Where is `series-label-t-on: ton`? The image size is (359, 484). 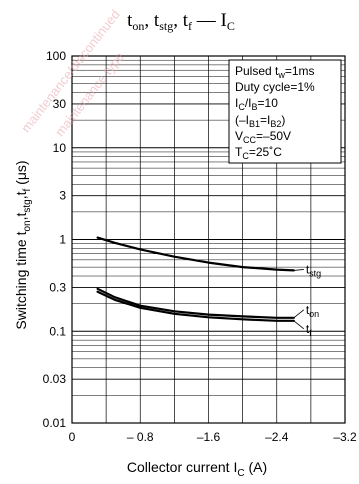
series-label-t-on: ton is located at coordinates (312, 311).